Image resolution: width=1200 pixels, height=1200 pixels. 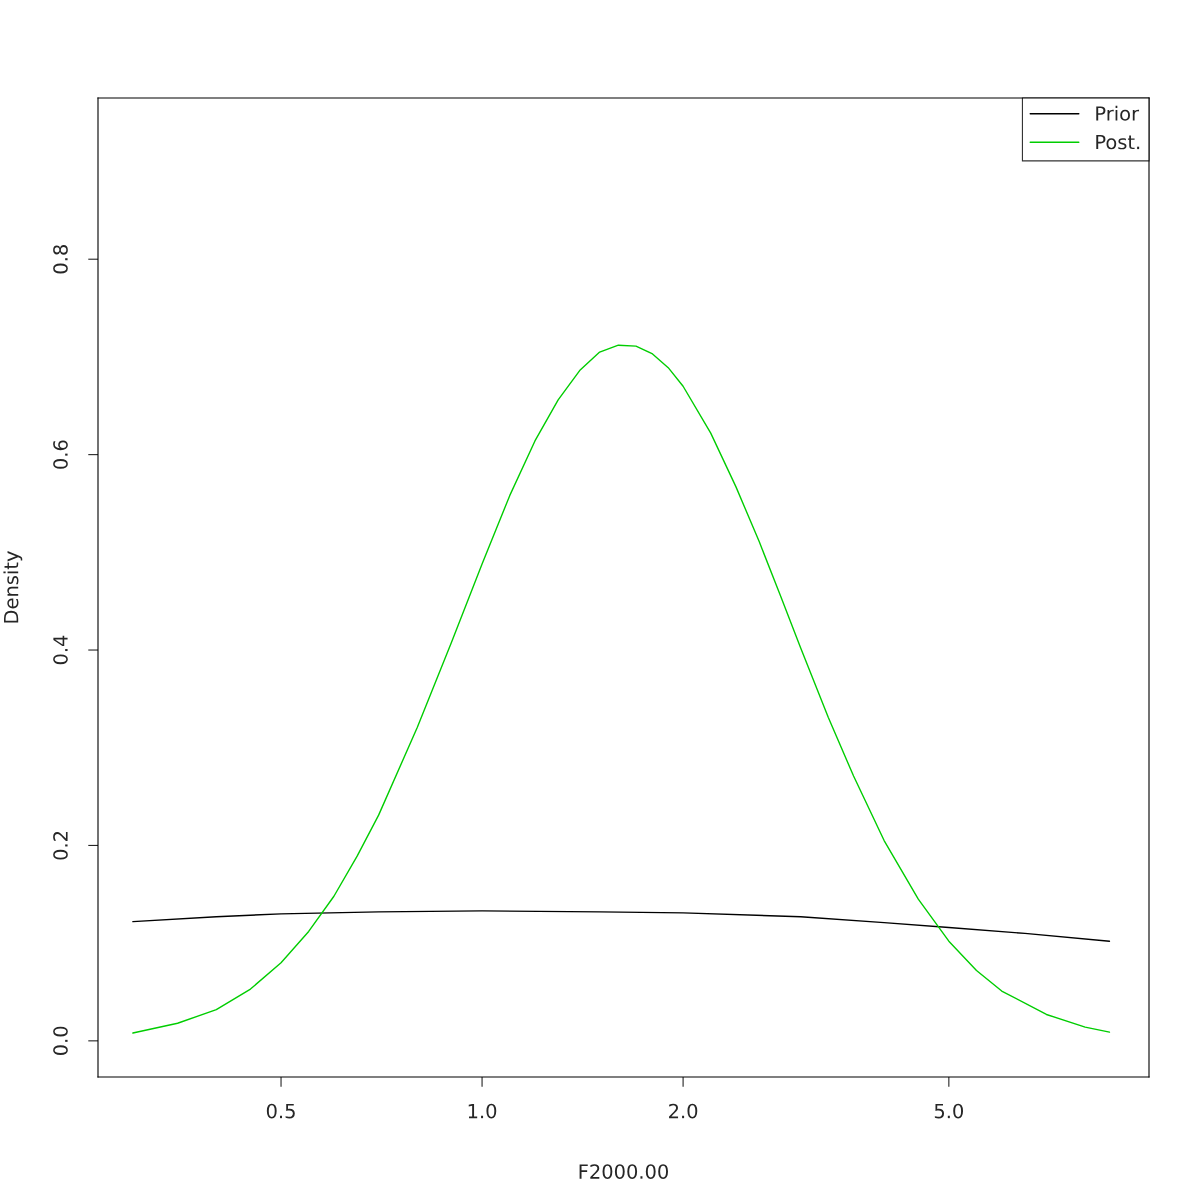 What do you see at coordinates (60, 1041) in the screenshot?
I see `y-tick-label: 0.0` at bounding box center [60, 1041].